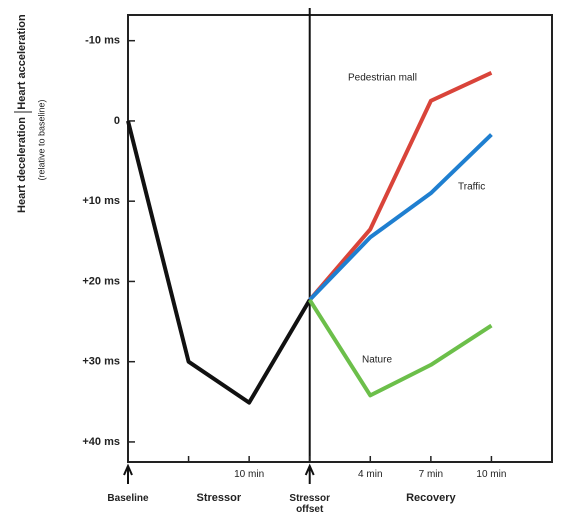  I want to click on series-label: Nature, so click(377, 360).